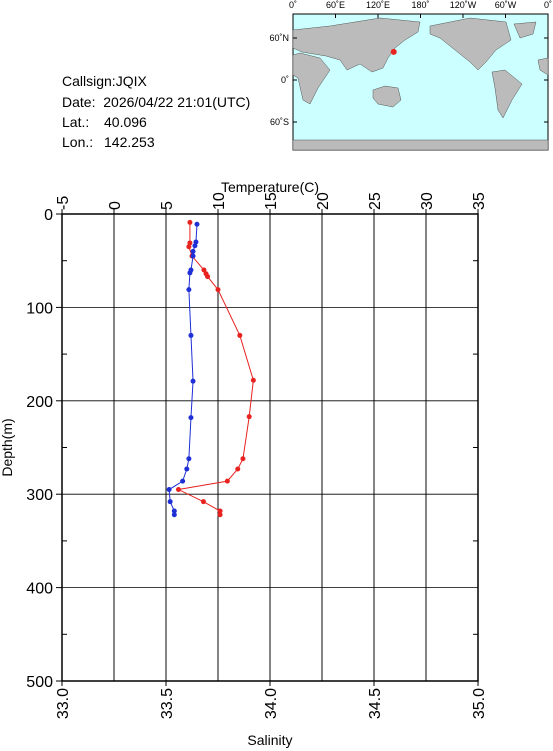 The width and height of the screenshot is (553, 751). I want to click on map-lon-label: 120˚E, so click(378, 5).